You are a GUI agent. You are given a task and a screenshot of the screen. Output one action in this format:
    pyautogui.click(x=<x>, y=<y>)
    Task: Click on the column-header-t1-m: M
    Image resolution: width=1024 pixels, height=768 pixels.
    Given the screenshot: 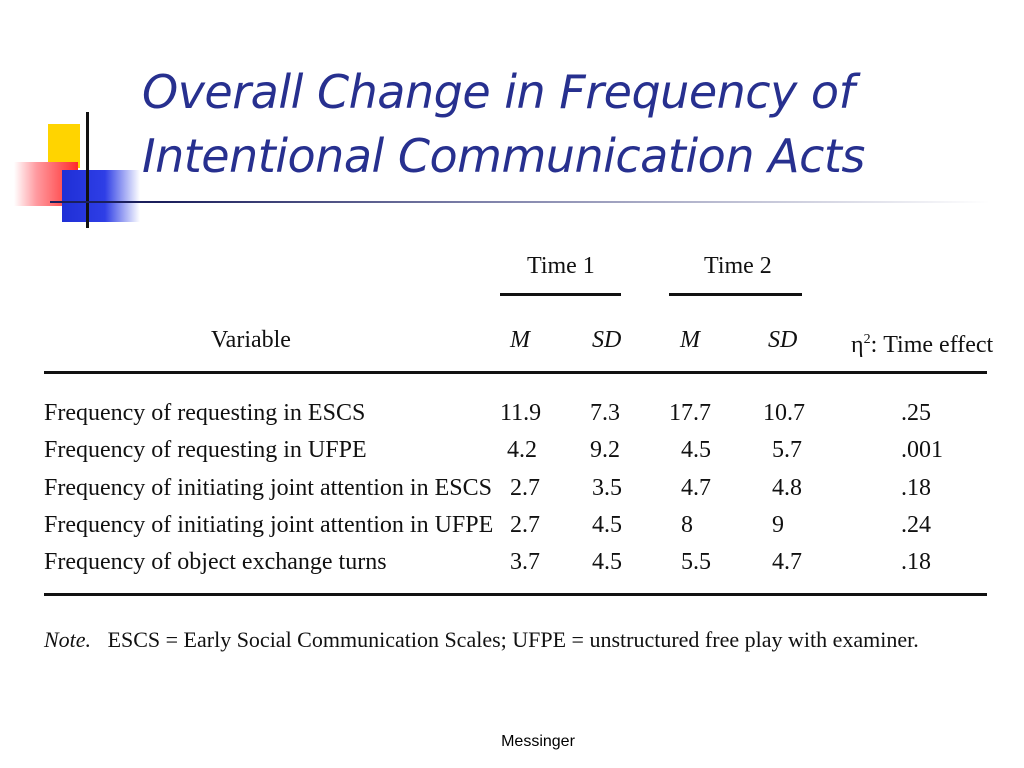 What is the action you would take?
    pyautogui.click(x=520, y=340)
    